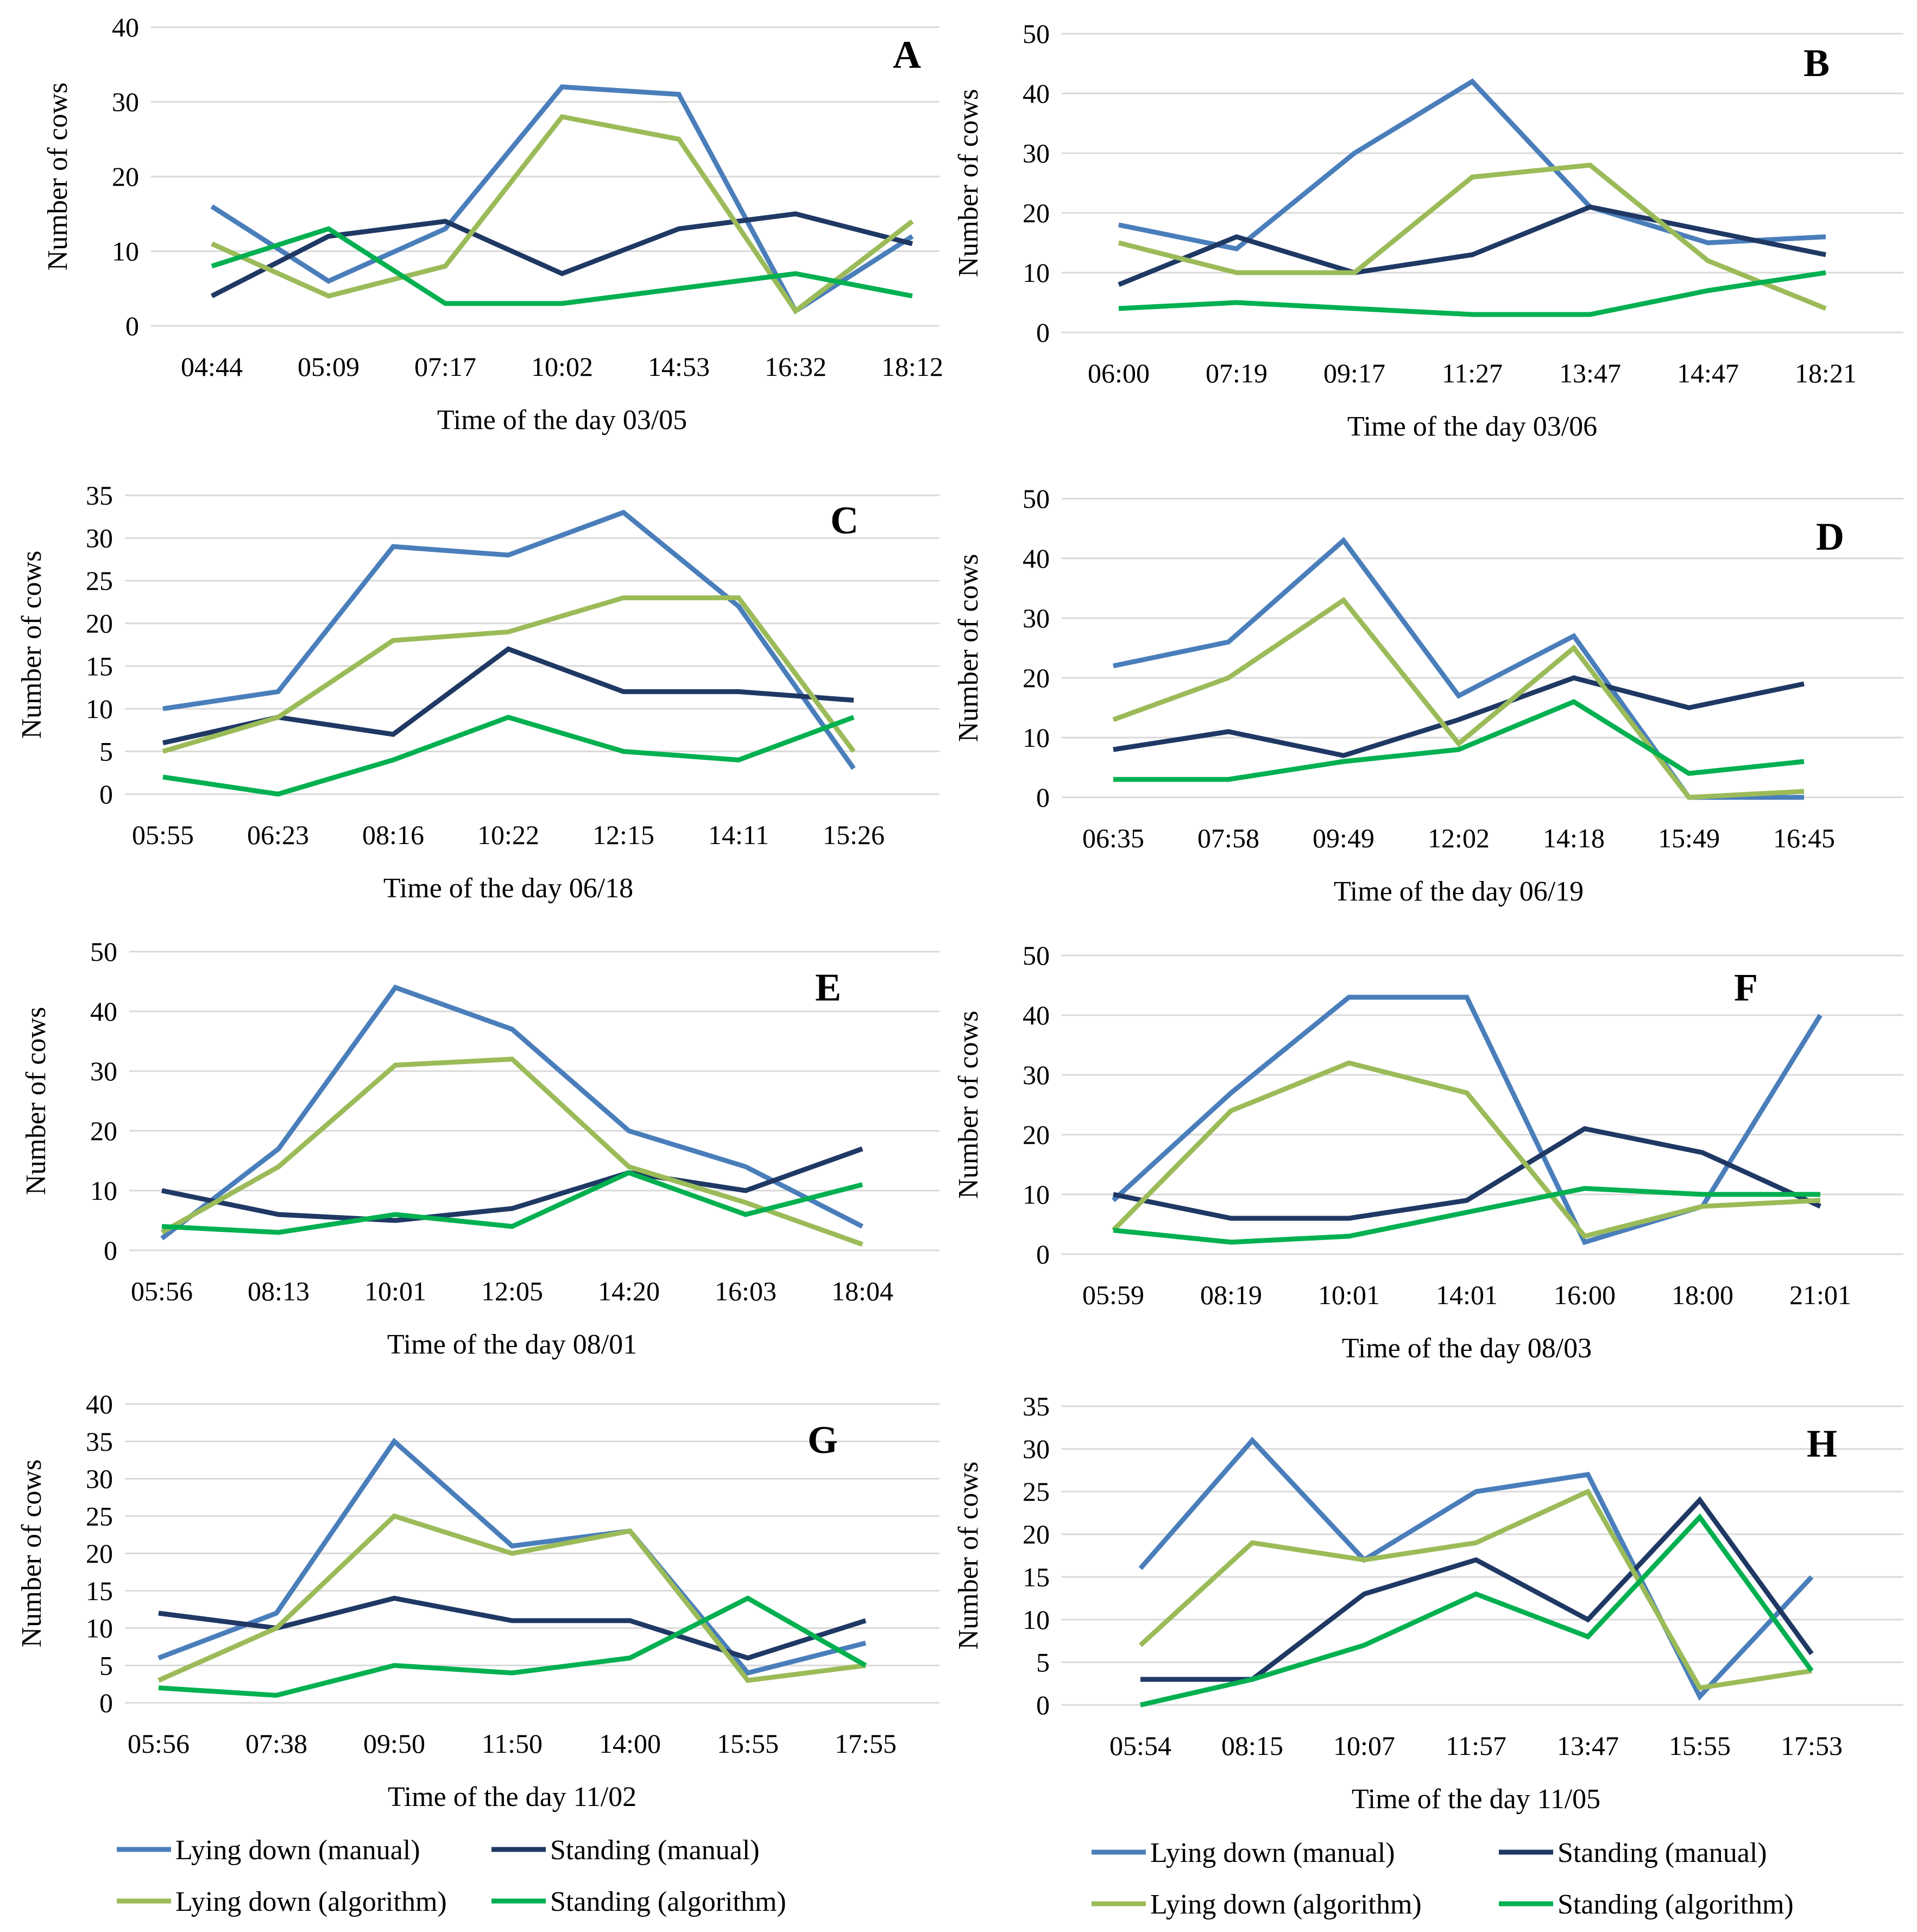 The height and width of the screenshot is (1932, 1917). I want to click on x-tick-label-h-4: 13:47, so click(1588, 1745).